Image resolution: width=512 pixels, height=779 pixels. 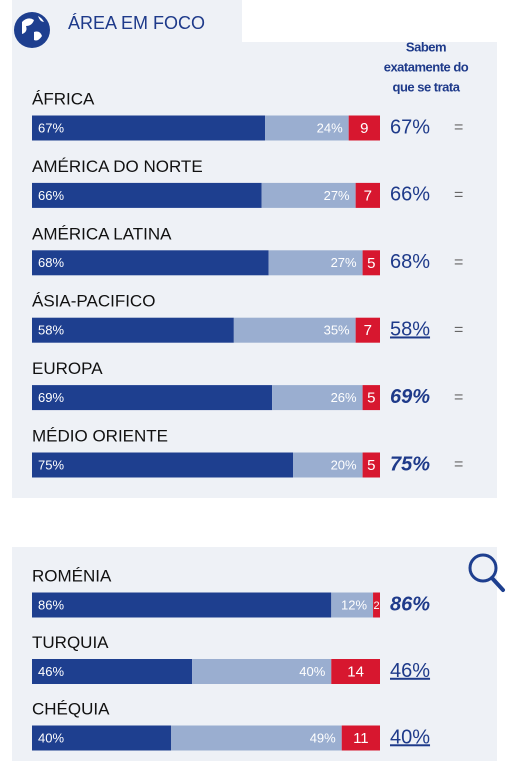 What do you see at coordinates (426, 66) in the screenshot?
I see `column-header: exatamente do` at bounding box center [426, 66].